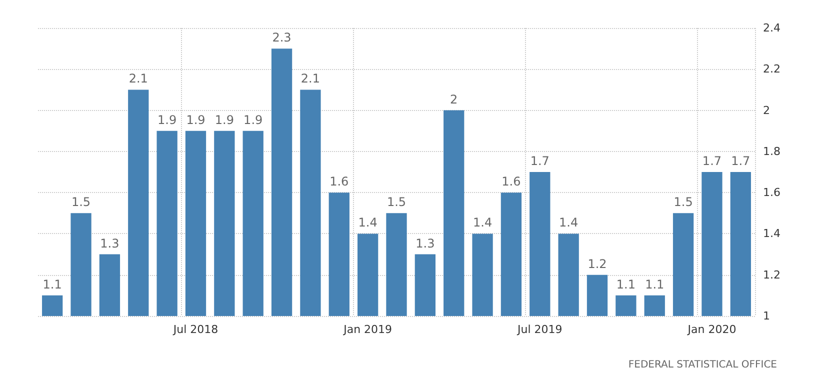 The width and height of the screenshot is (825, 384). What do you see at coordinates (282, 37) in the screenshot?
I see `data-label: 2.3` at bounding box center [282, 37].